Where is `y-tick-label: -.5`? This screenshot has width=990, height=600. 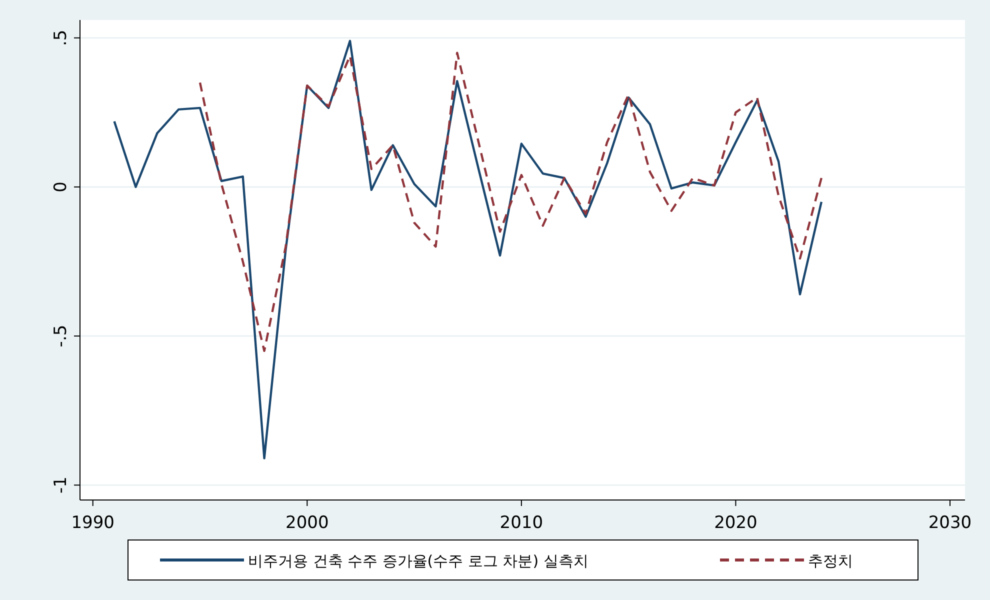 y-tick-label: -.5 is located at coordinates (61, 336).